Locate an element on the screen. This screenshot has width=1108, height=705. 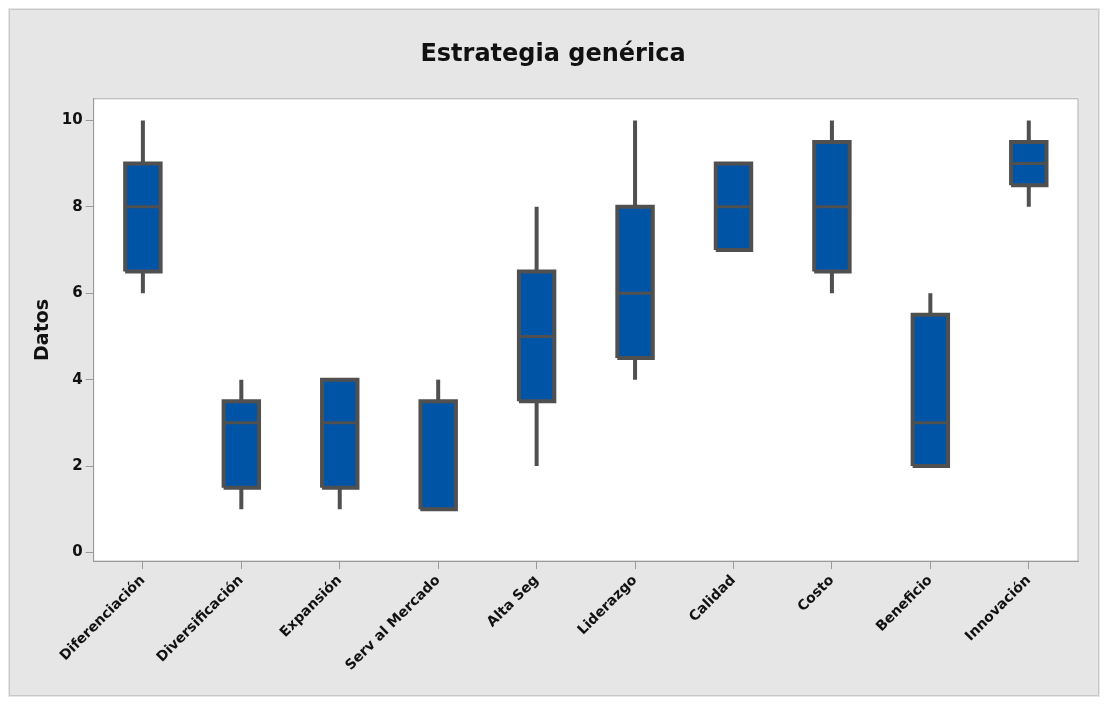
y-tick-label: 8 is located at coordinates (77, 205).